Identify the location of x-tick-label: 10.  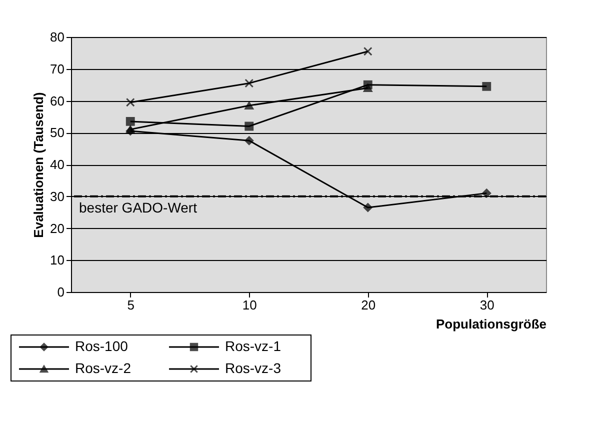
(249, 305).